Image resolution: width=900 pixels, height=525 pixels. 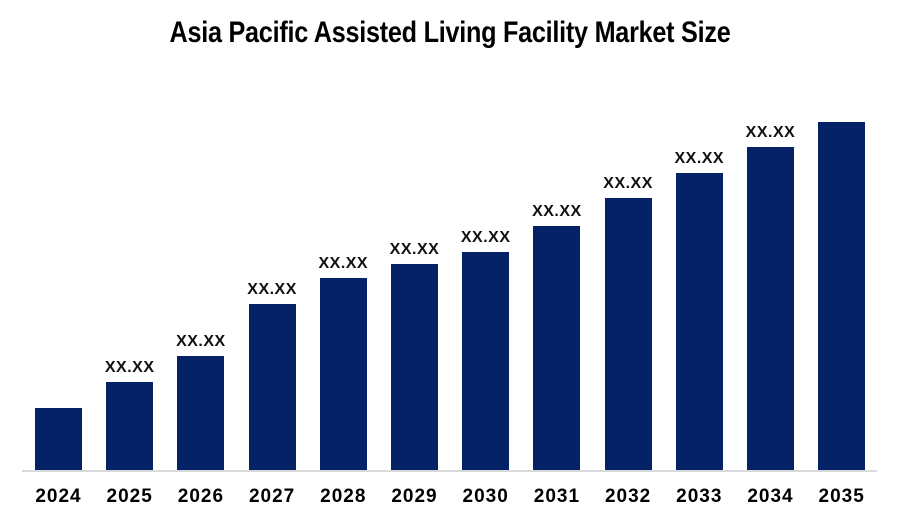 I want to click on bar-2034, so click(x=770, y=308).